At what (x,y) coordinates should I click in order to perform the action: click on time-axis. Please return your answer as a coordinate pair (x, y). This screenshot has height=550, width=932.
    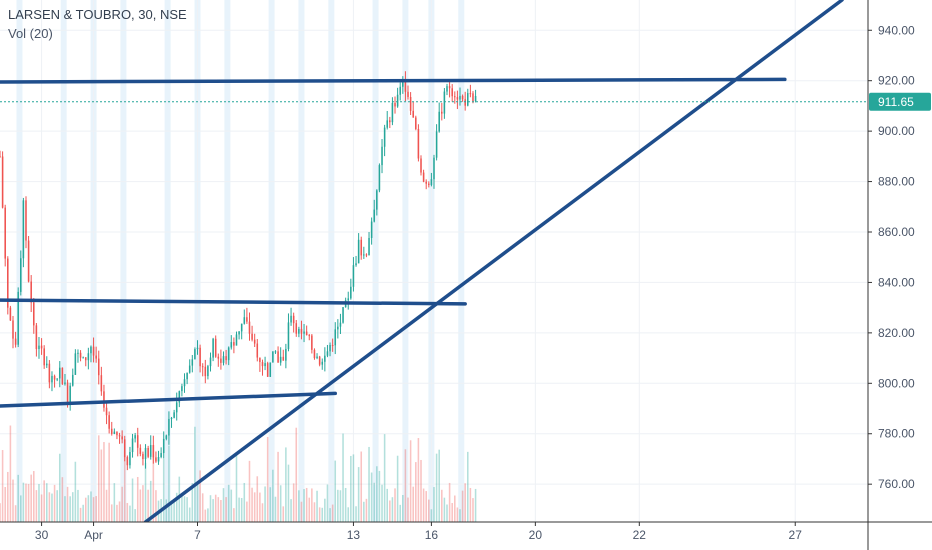
    Looking at the image, I should click on (466, 536).